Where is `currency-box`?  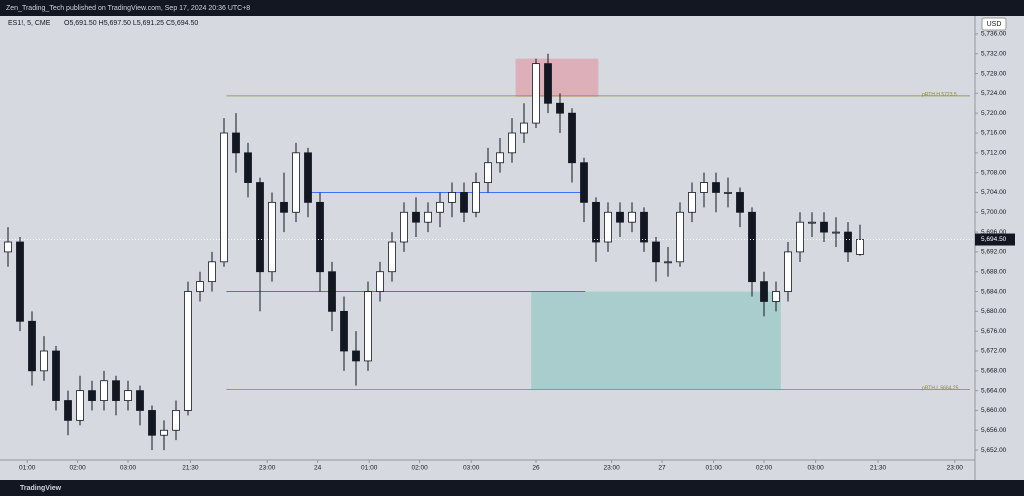 currency-box is located at coordinates (994, 24).